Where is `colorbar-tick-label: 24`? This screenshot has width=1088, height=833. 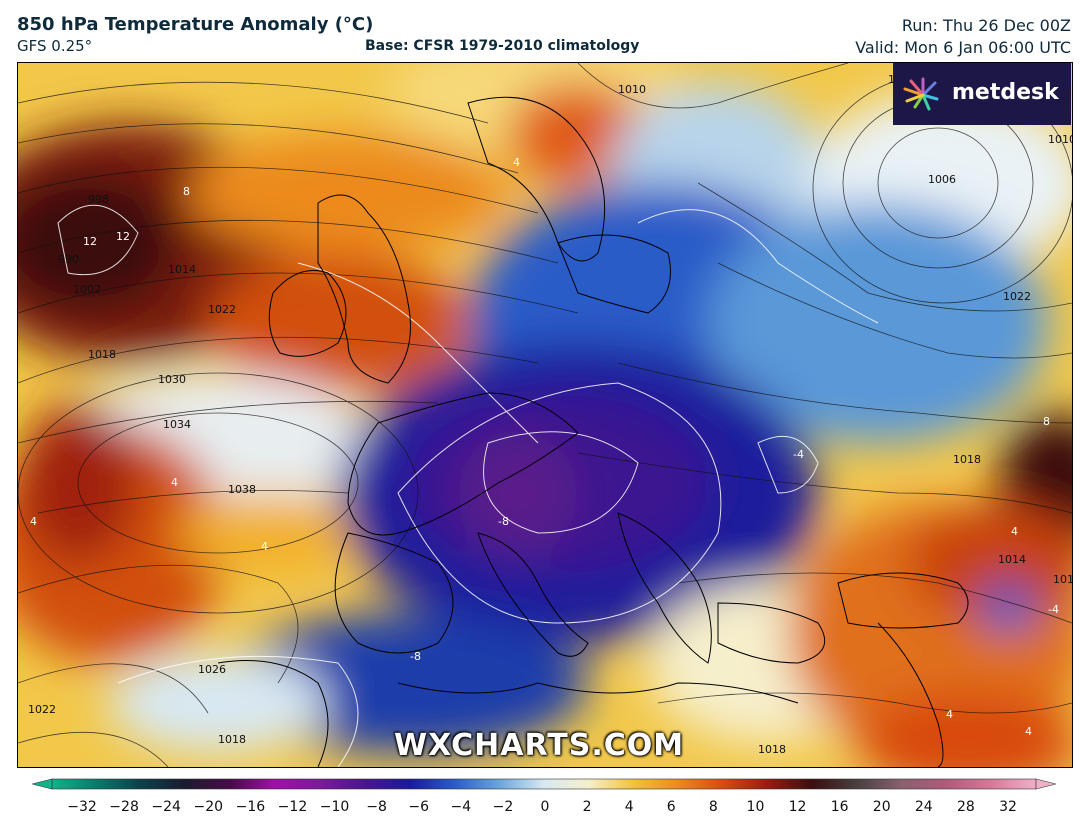
colorbar-tick-label: 24 is located at coordinates (923, 807).